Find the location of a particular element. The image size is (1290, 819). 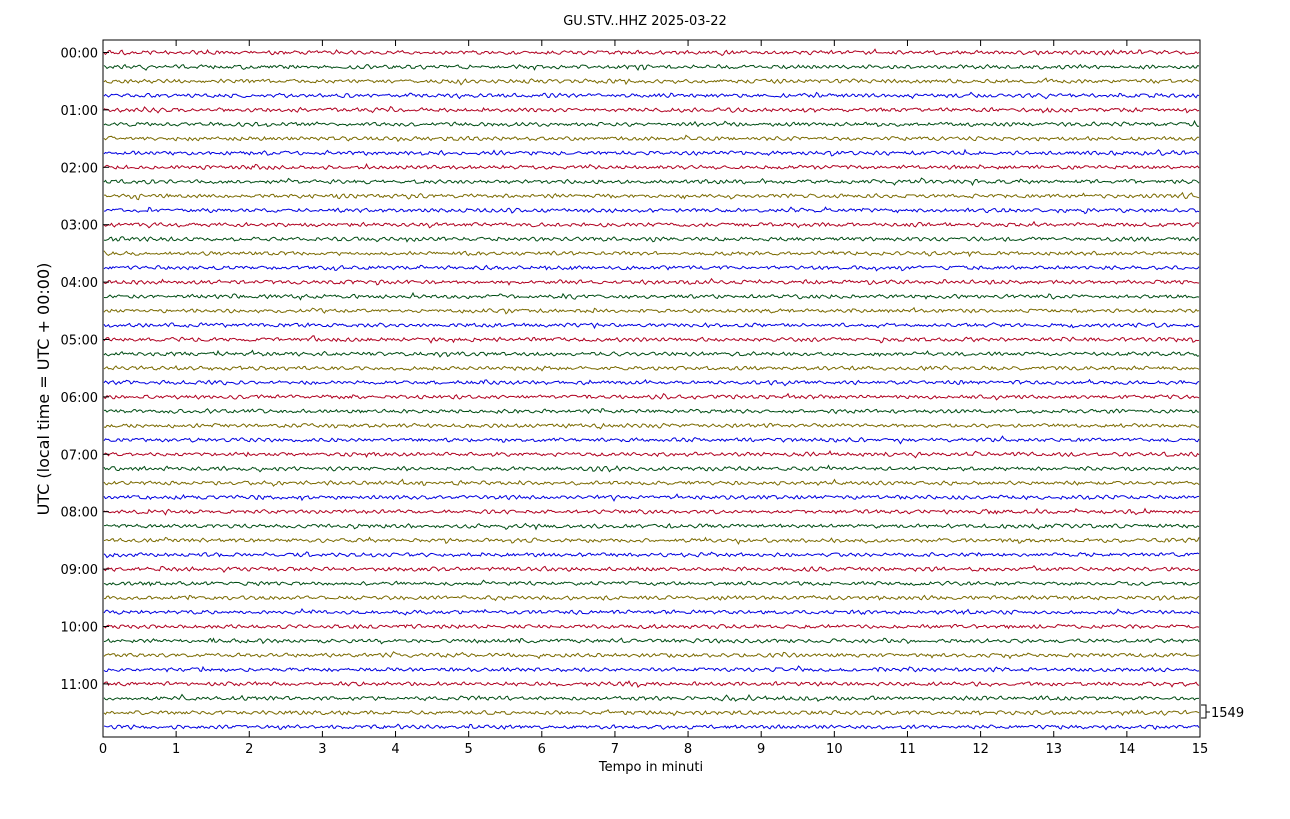

x-tick-label: 7 is located at coordinates (615, 749).